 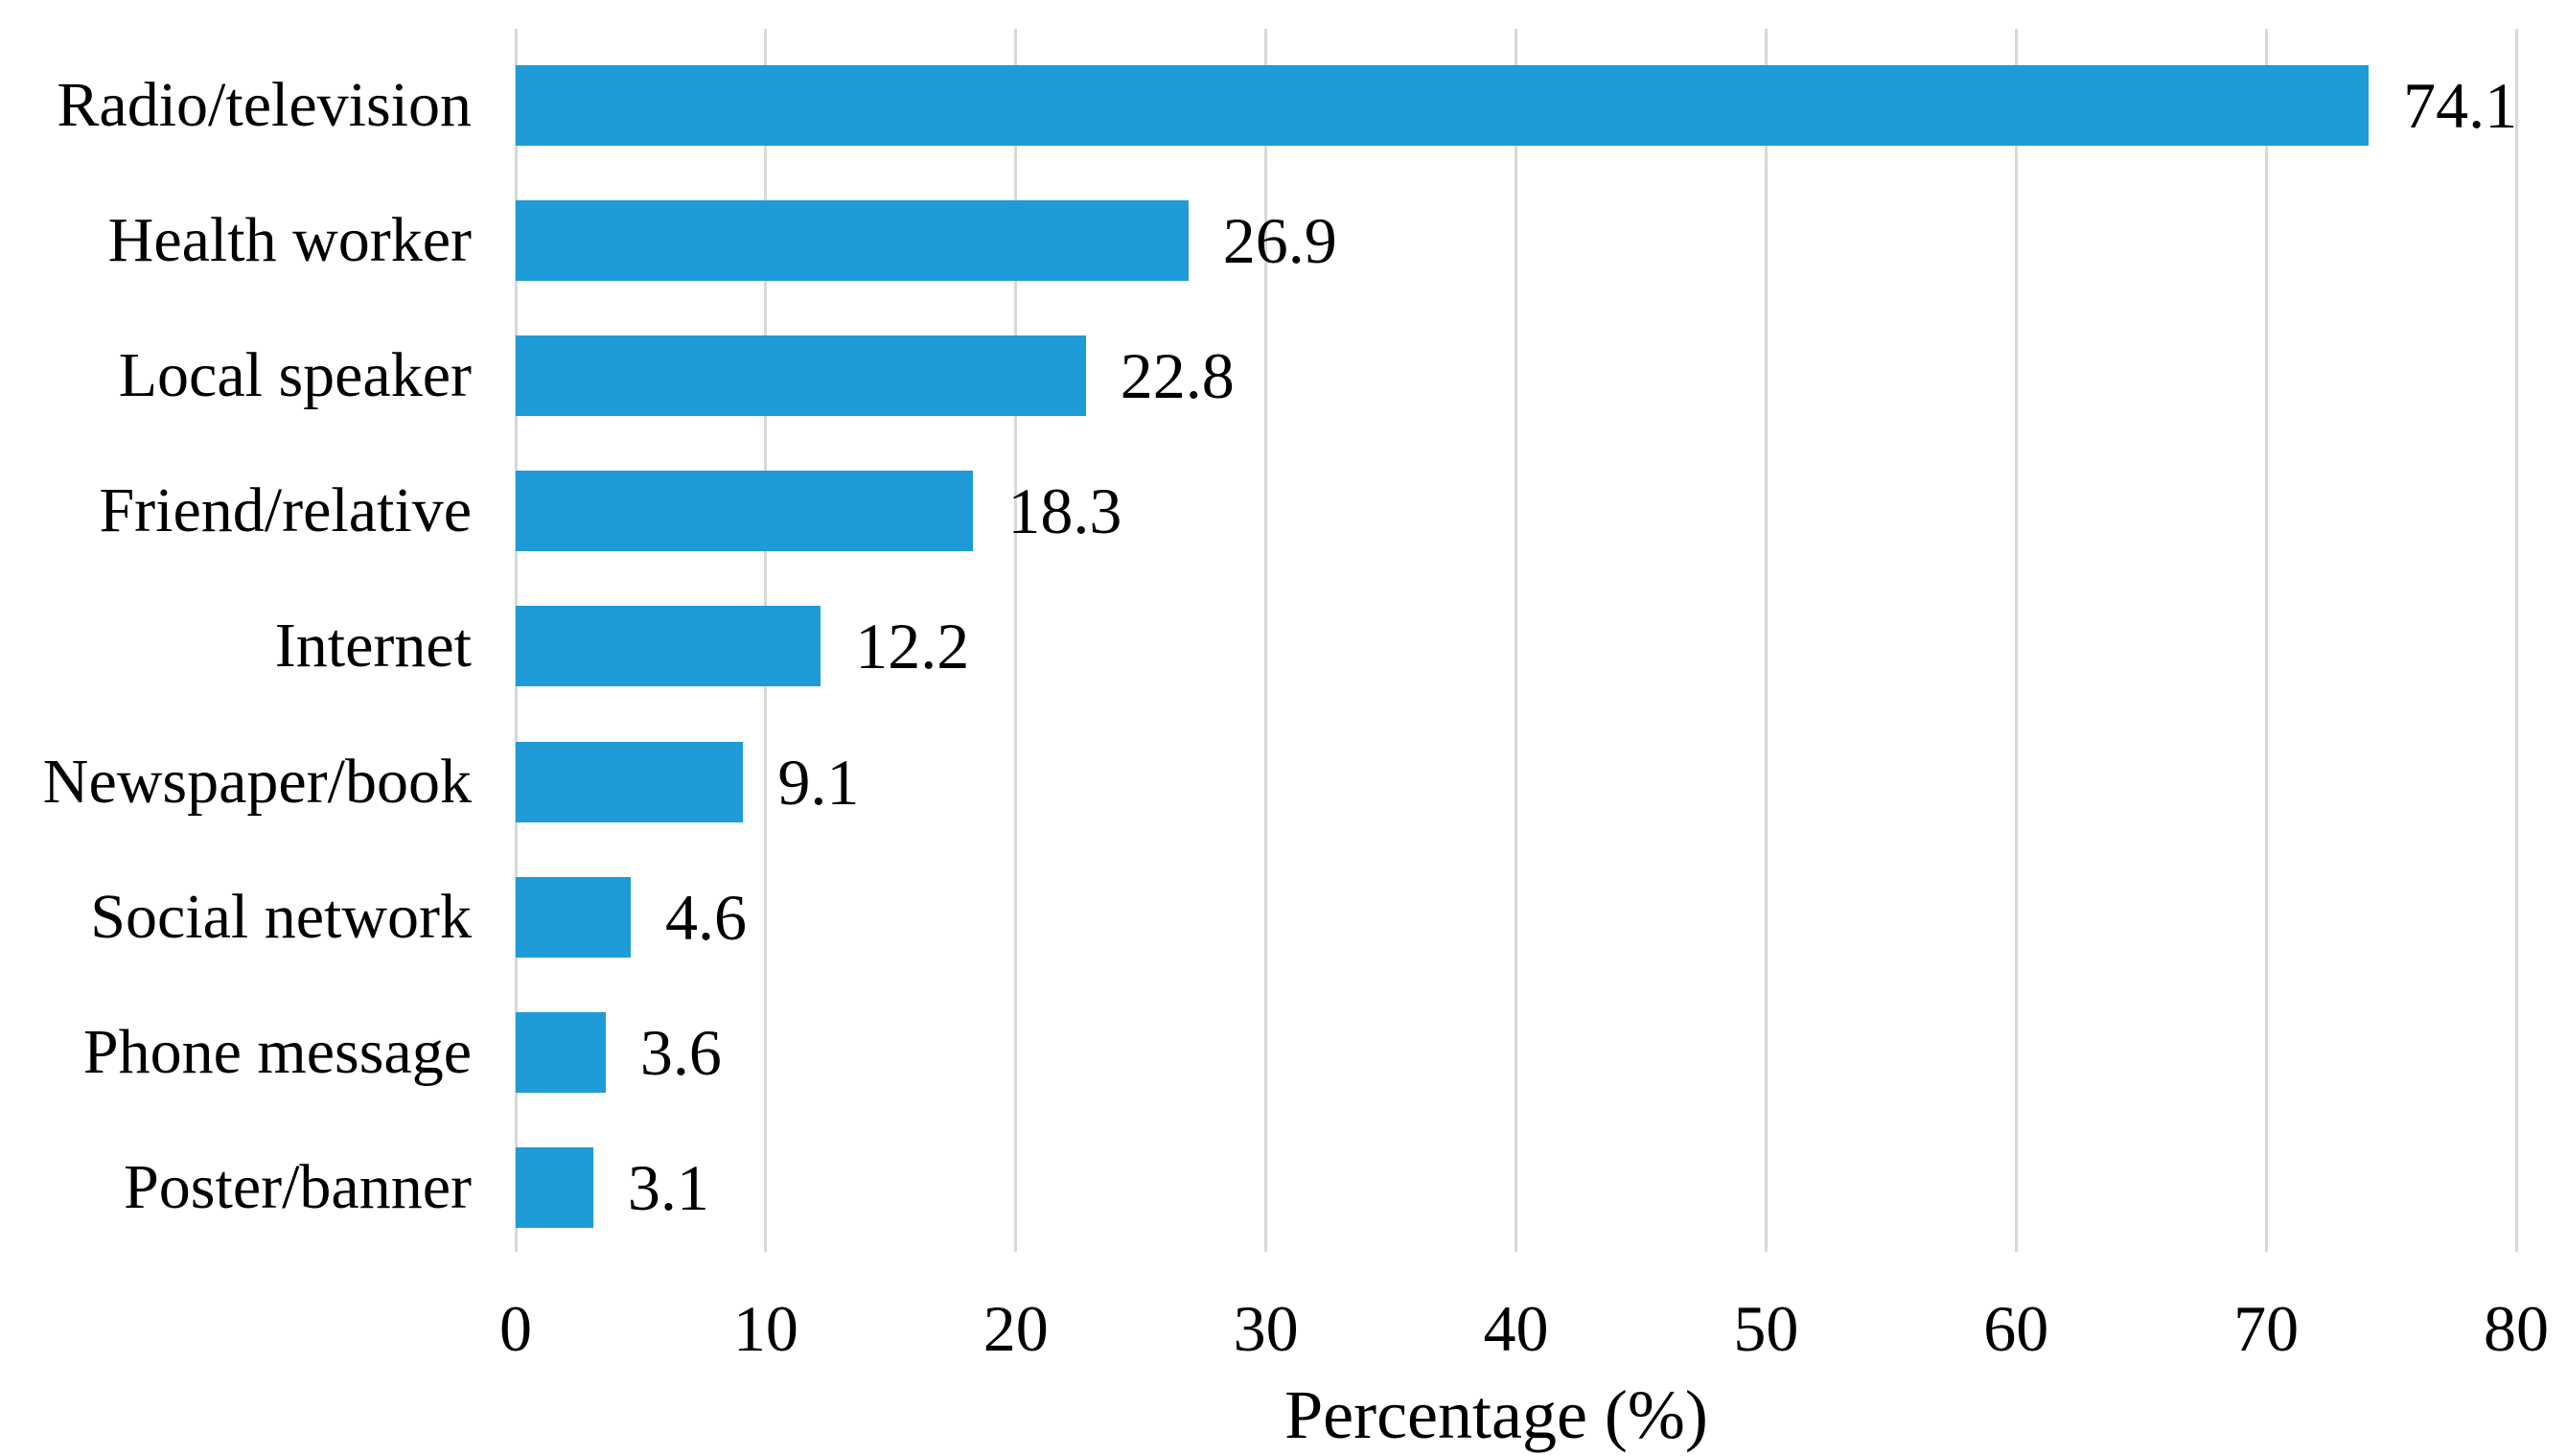 I want to click on category-label-internet: Internet, so click(x=373, y=646).